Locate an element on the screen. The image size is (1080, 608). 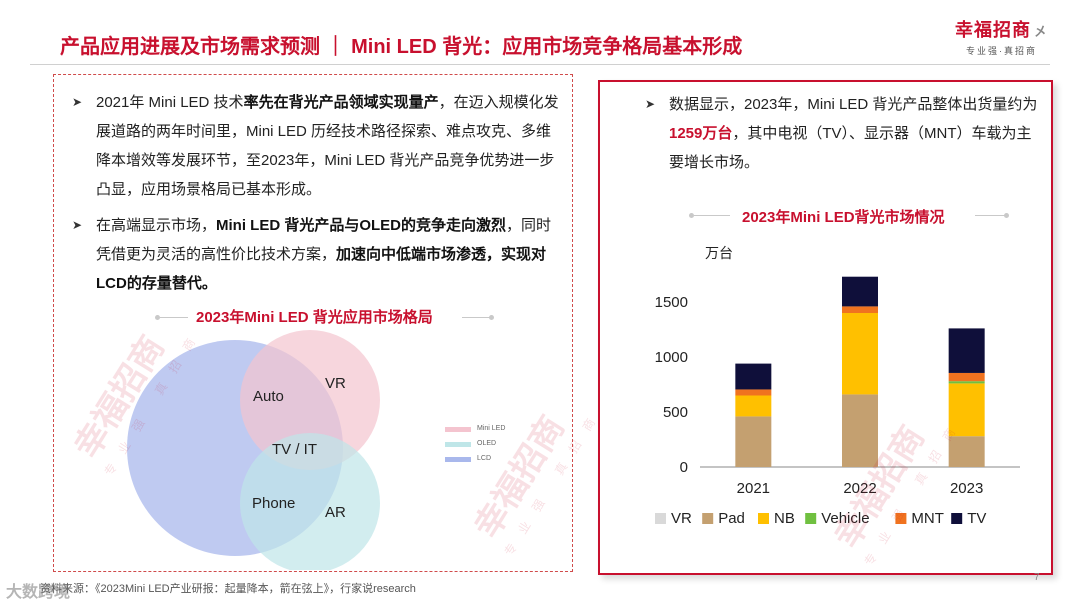
logo: 幸福招商㐅 专业强·真招商 is located at coordinates (1001, 36).